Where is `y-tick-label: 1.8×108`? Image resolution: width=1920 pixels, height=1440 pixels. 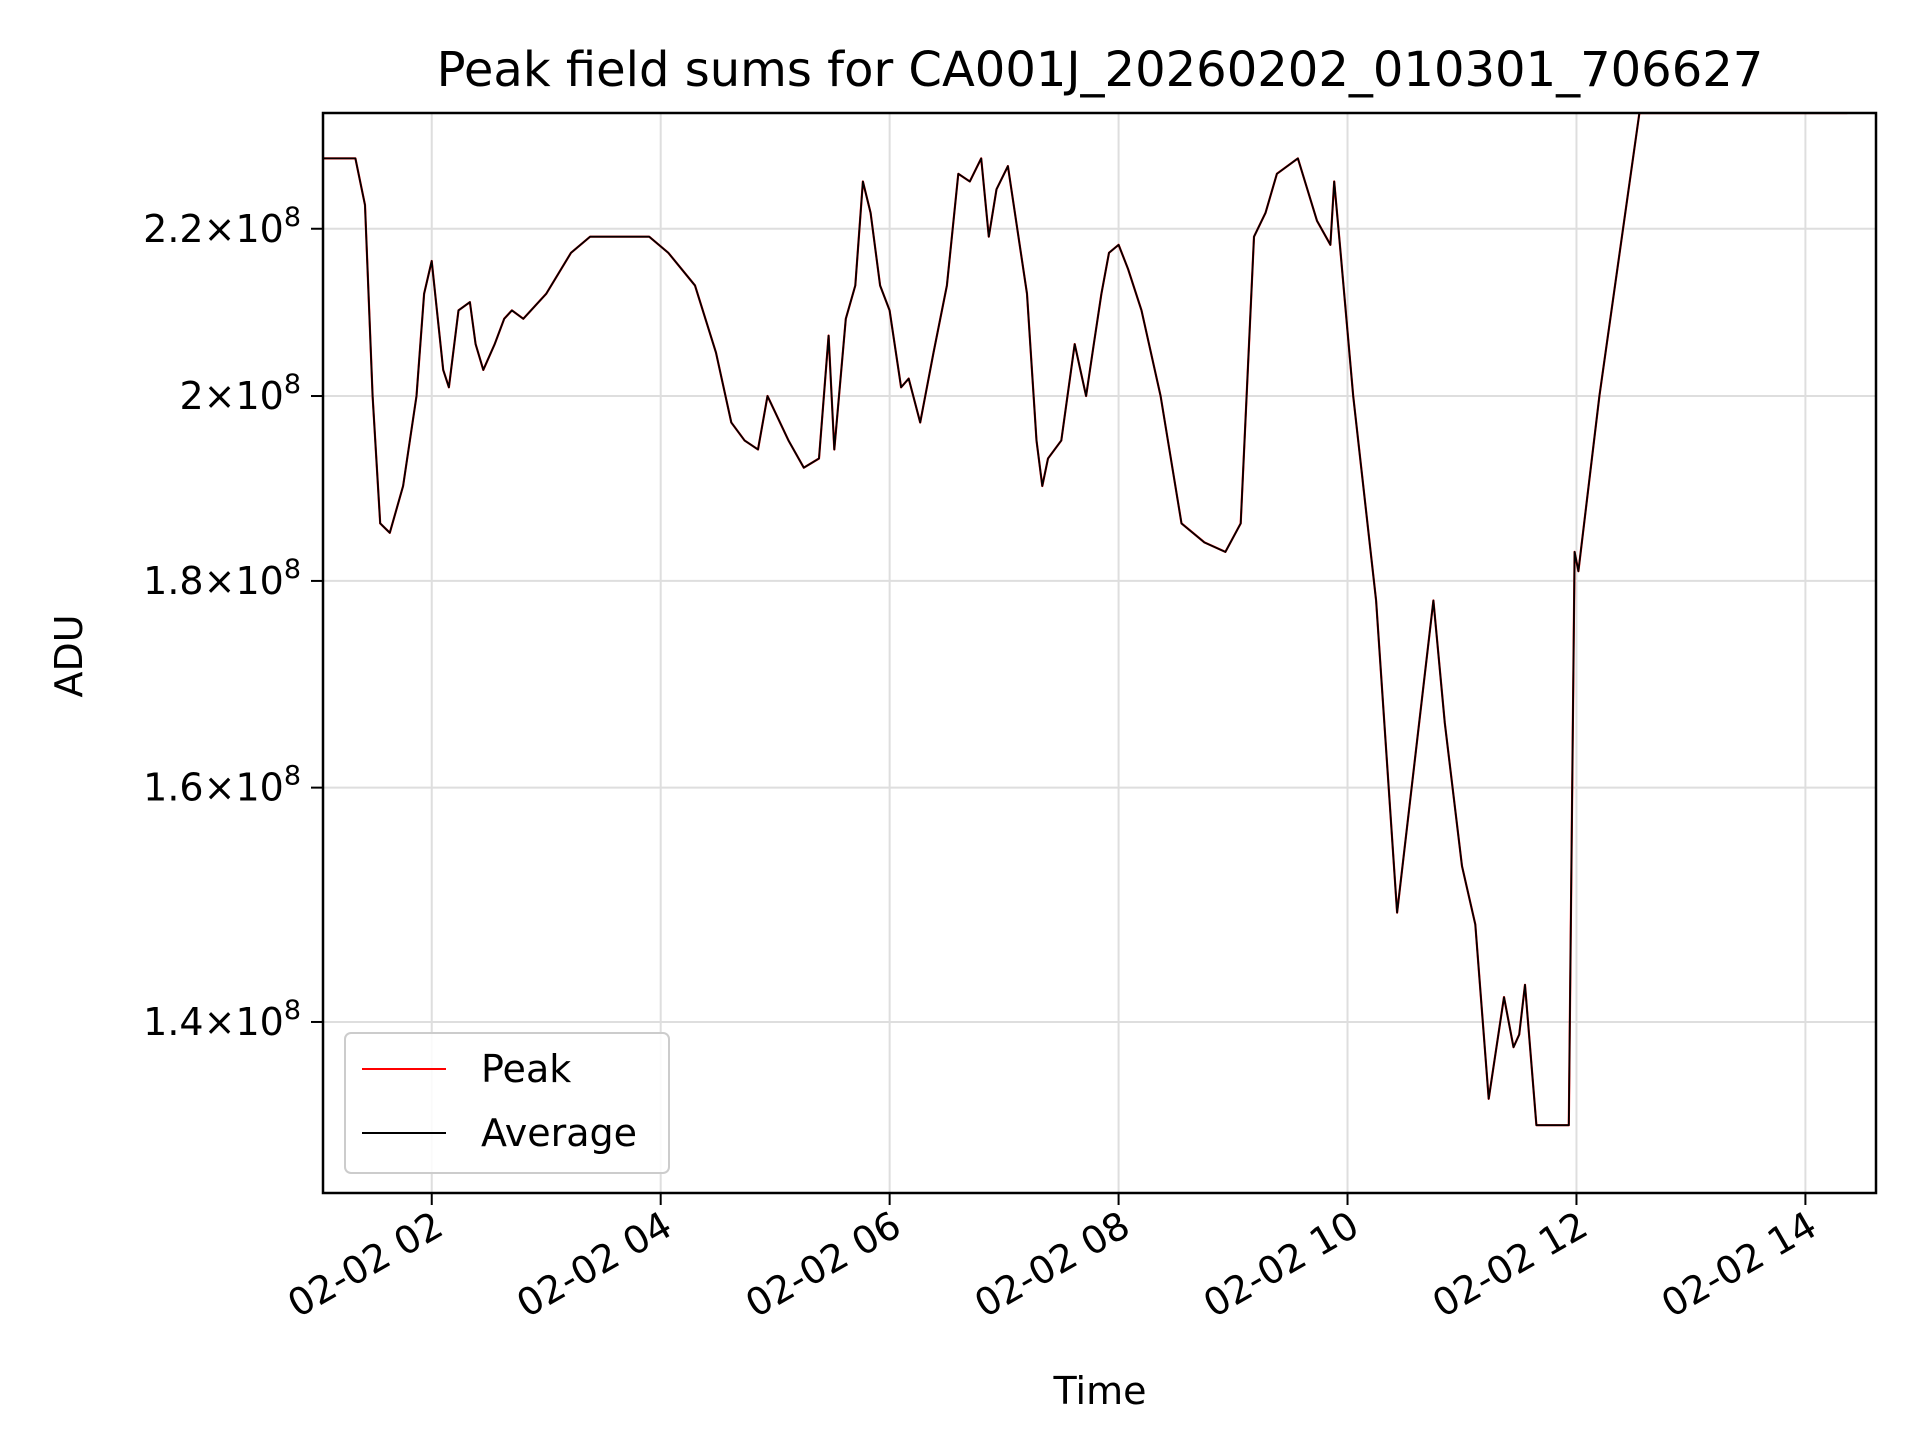 y-tick-label: 1.8×108 is located at coordinates (222, 578).